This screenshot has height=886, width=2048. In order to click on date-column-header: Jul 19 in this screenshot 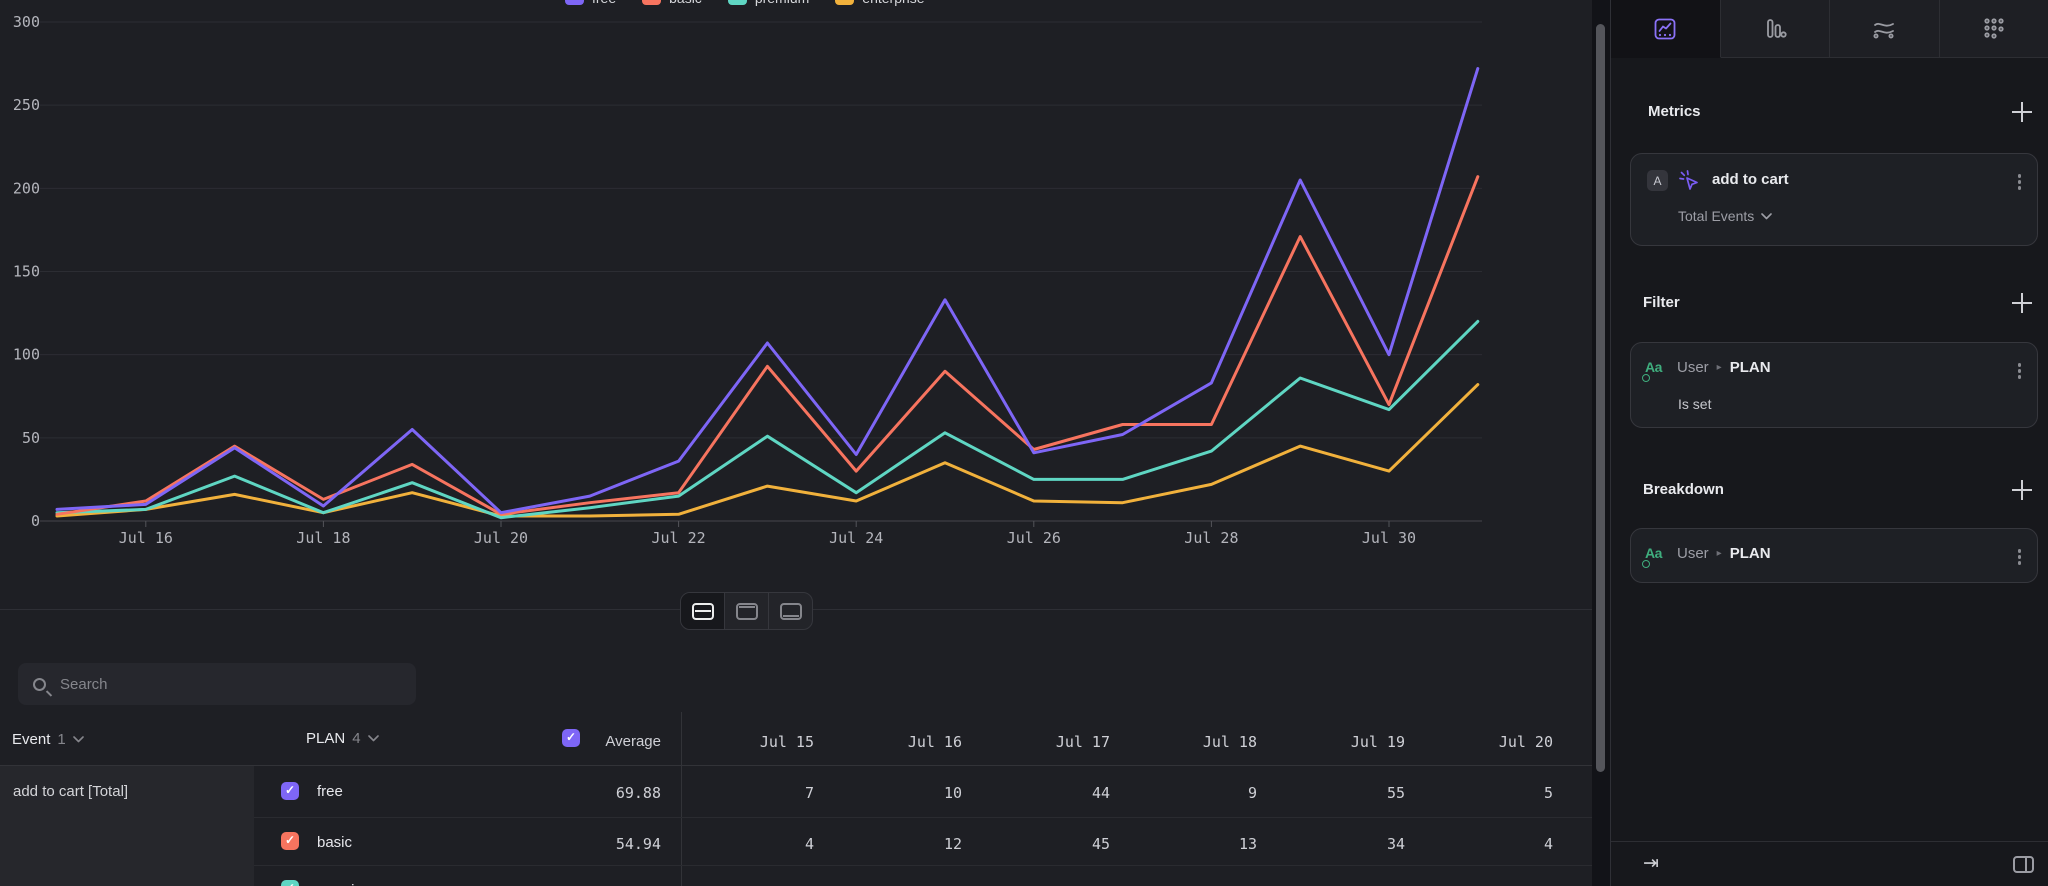, I will do `click(1377, 742)`.